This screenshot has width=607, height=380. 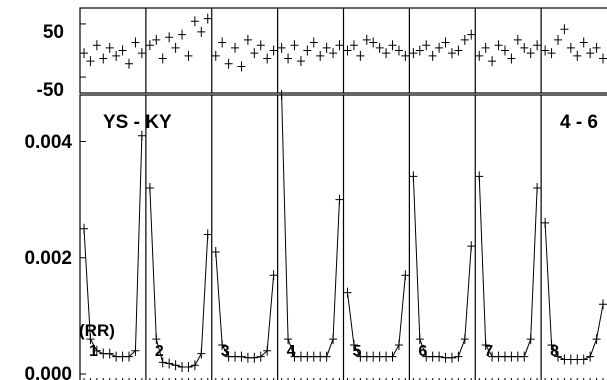 I want to click on panel-number-label: 5, so click(x=357, y=351).